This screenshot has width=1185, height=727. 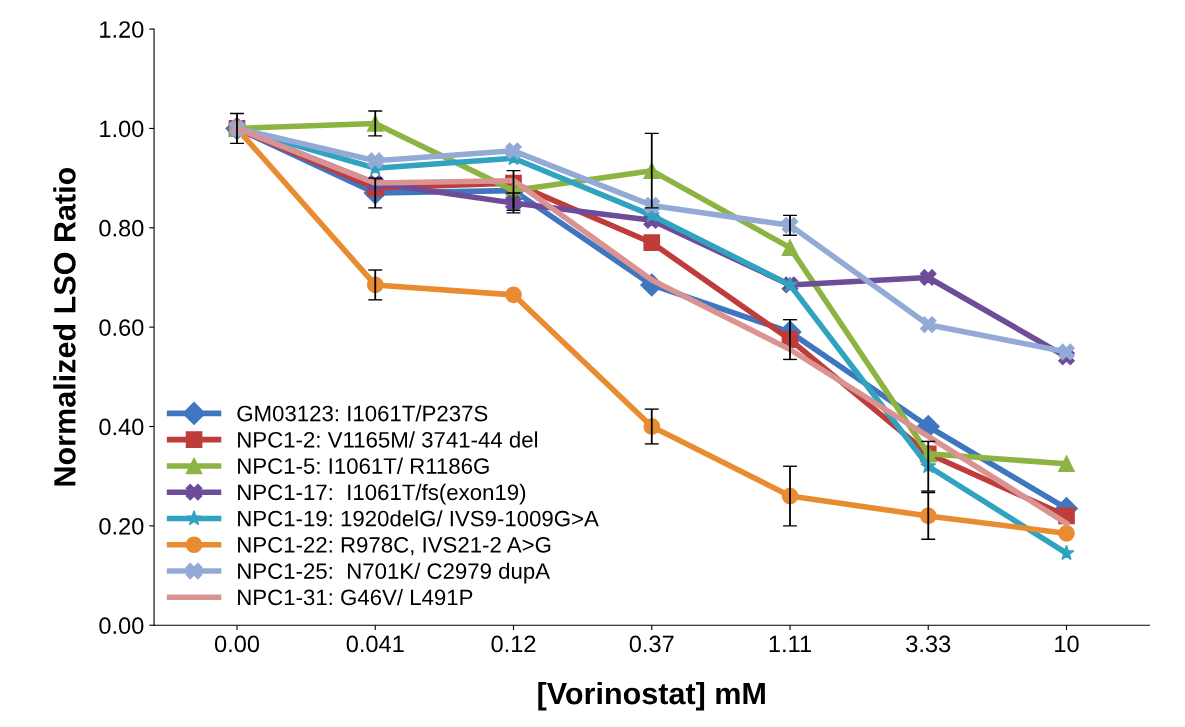 I want to click on y-tick-label: 0.80, so click(x=121, y=228).